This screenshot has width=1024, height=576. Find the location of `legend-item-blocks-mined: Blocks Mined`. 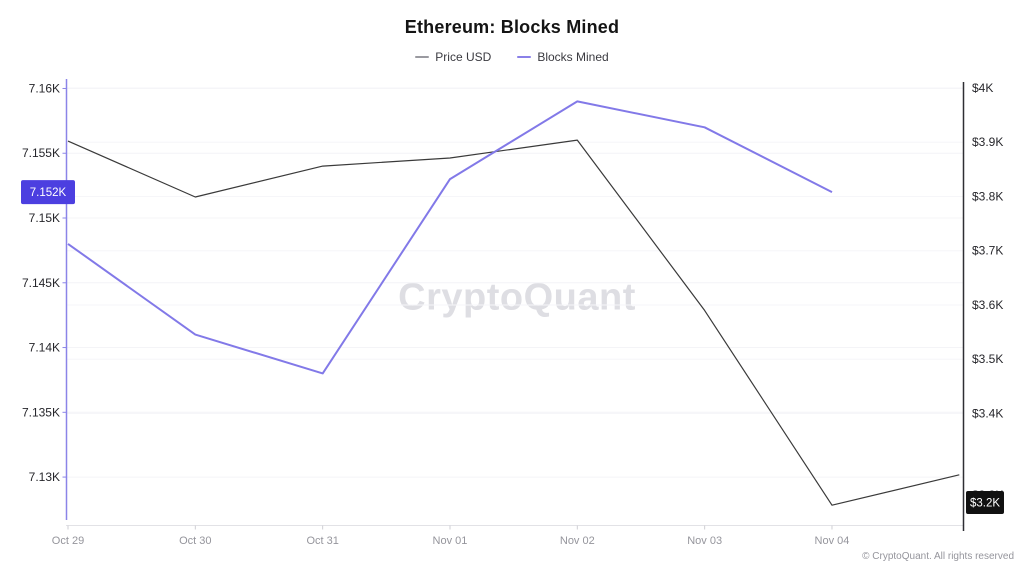

legend-item-blocks-mined: Blocks Mined is located at coordinates (563, 57).